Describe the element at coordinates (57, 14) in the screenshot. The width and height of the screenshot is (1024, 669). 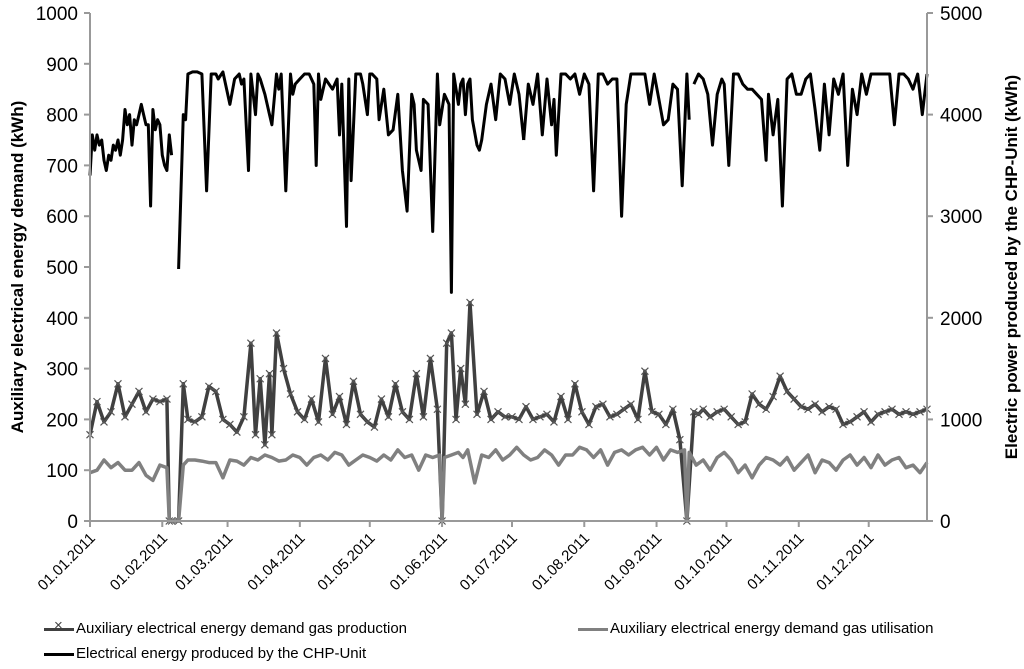
I see `left-tick-label: 1000` at that location.